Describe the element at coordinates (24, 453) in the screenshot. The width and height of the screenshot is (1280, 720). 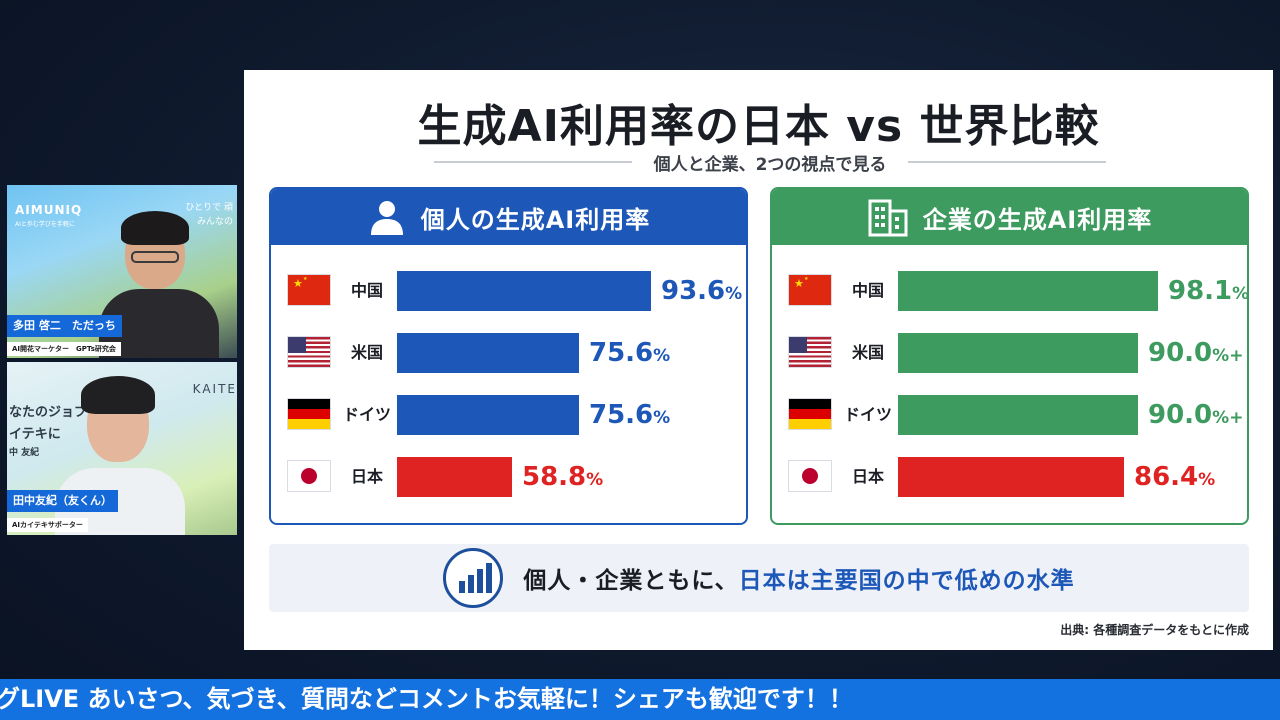
I see `participant-2-bg-text-3: 中 友紀` at that location.